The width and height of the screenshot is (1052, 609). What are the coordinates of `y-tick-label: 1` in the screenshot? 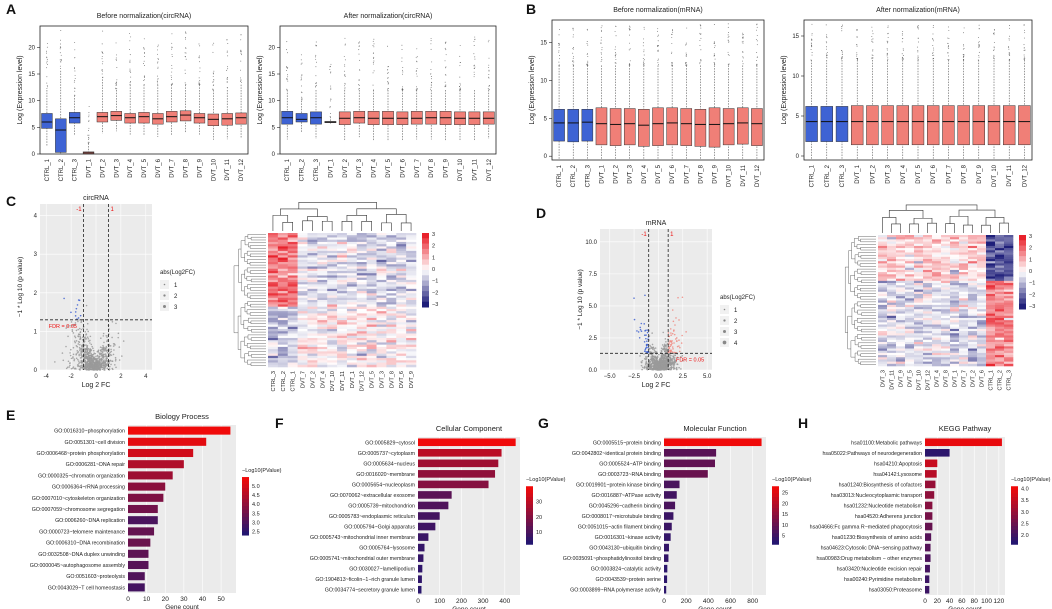 It's located at (36, 332).